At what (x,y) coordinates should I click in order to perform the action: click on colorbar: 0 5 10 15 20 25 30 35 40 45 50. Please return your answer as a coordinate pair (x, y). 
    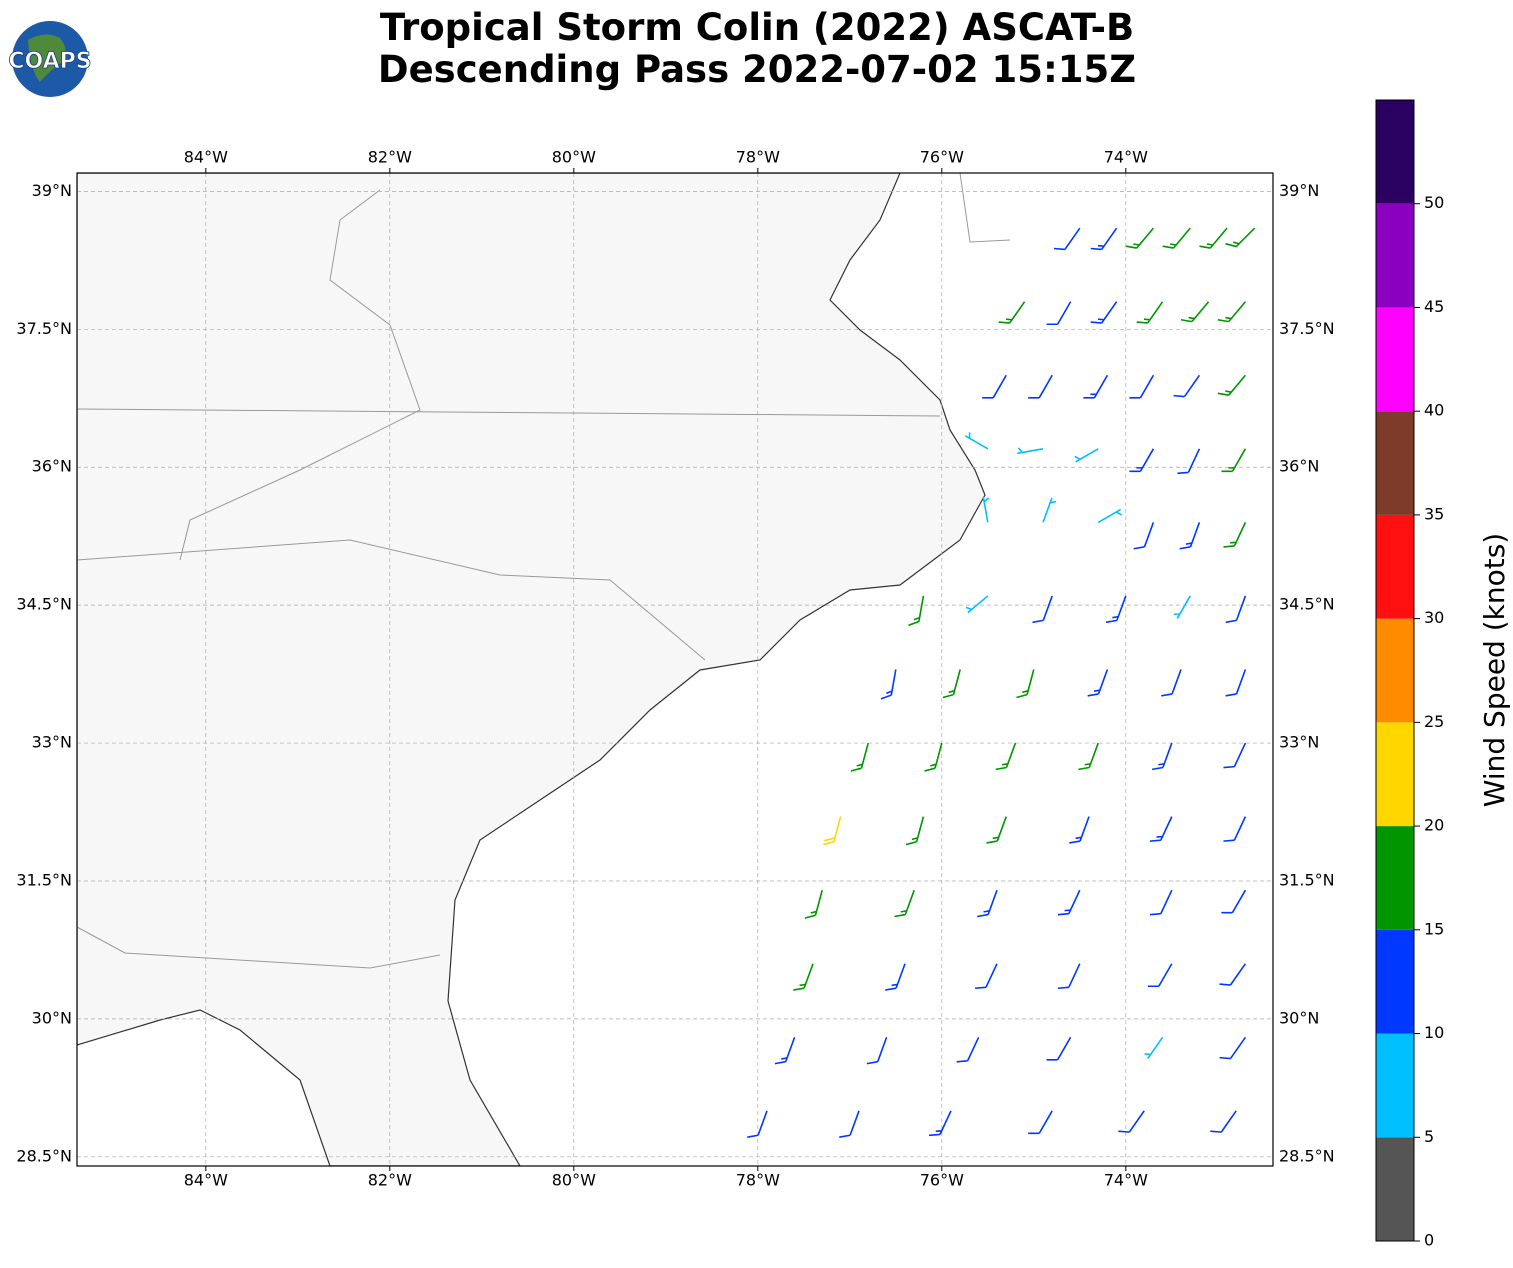
    Looking at the image, I should click on (1409, 674).